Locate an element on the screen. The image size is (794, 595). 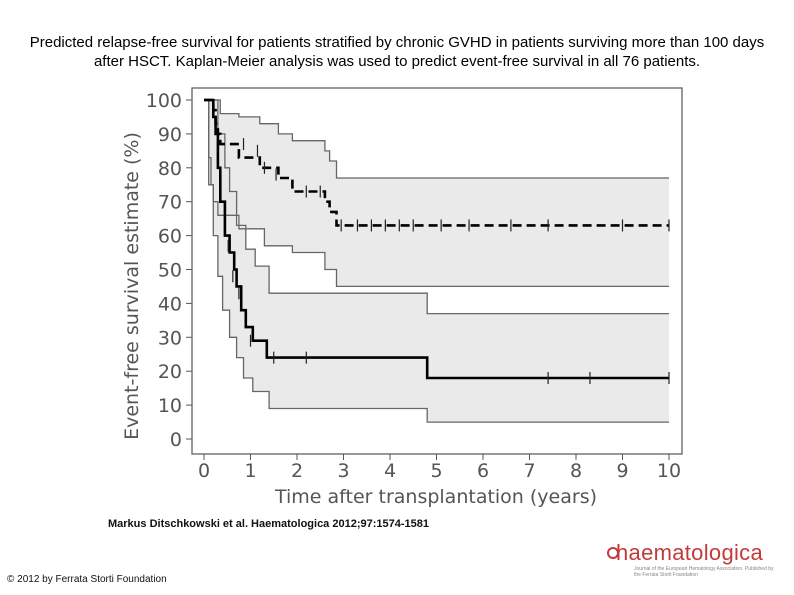
x-tick-label: 3 is located at coordinates (343, 471).